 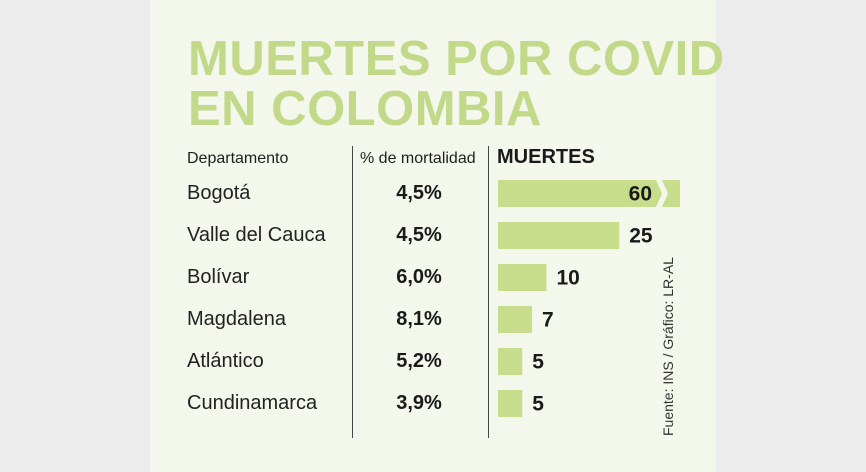 I want to click on header-departamento: Departamento, so click(x=238, y=158).